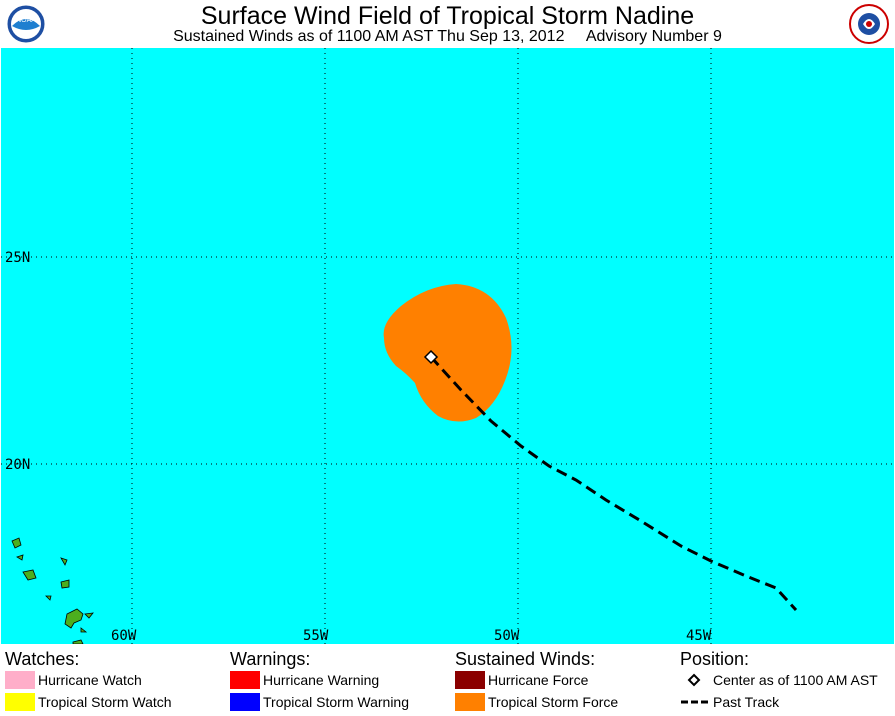 The width and height of the screenshot is (895, 716). What do you see at coordinates (20, 702) in the screenshot?
I see `tropical-storm-watch-swatch` at bounding box center [20, 702].